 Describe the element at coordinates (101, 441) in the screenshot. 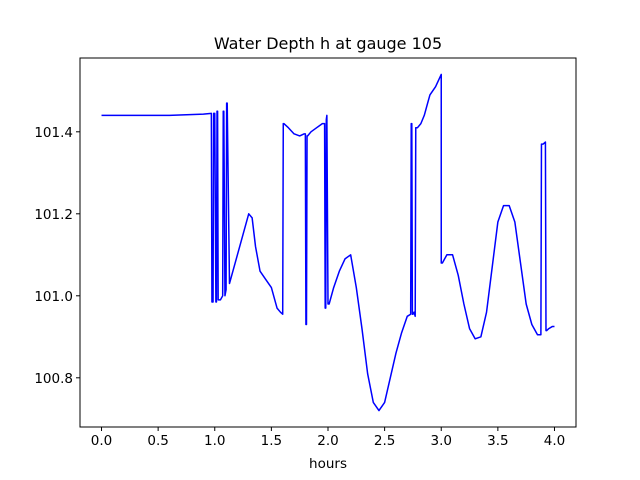

I see `x-tick-label: 0.0` at that location.